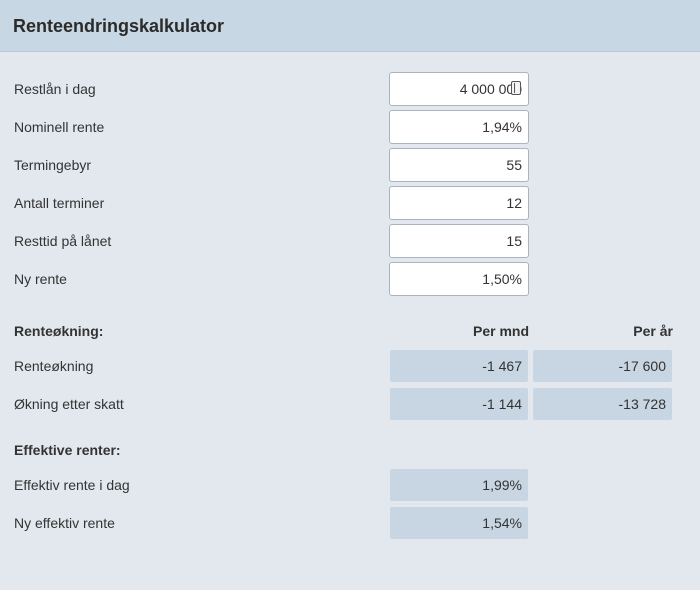  Describe the element at coordinates (459, 203) in the screenshot. I see `antall-terminer-input: 12` at that location.